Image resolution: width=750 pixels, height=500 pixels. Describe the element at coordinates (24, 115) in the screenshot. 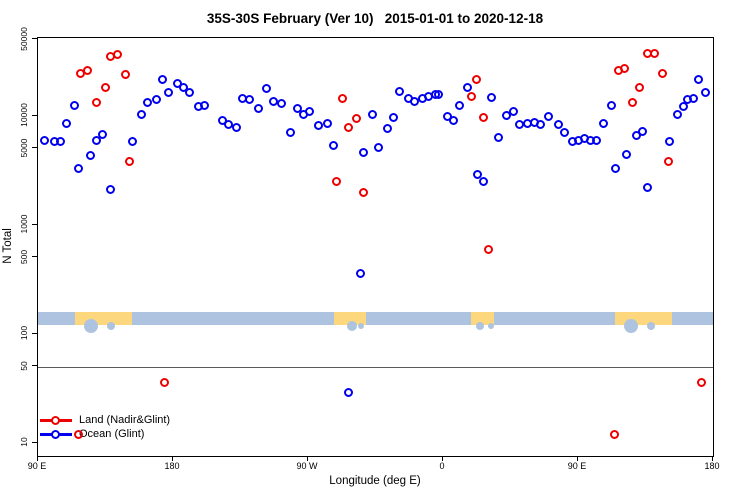

I see `y-tick-label: 10000` at that location.